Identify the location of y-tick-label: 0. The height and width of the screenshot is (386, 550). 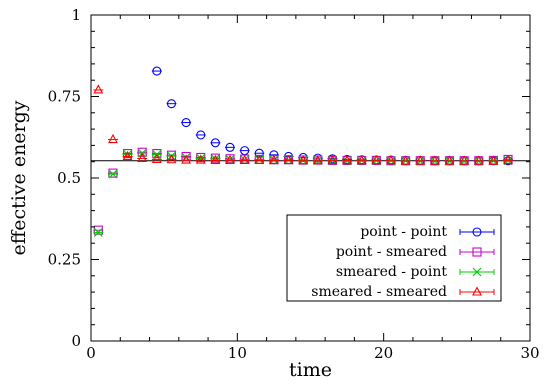
(76, 341).